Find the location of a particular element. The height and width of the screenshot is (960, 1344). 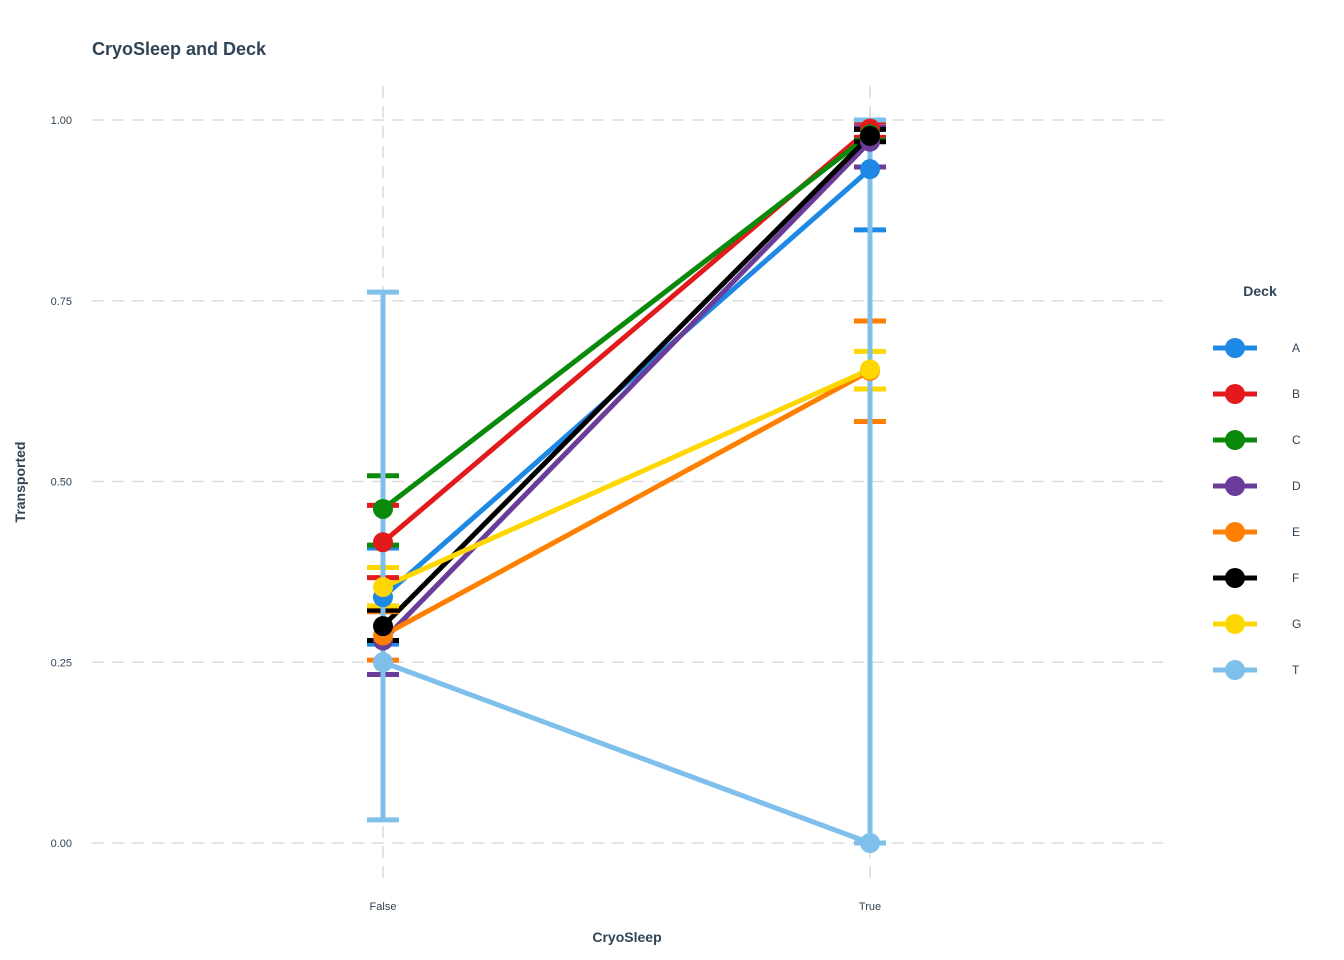

y-axis-ticks: 0.00 0.25 0.50 0.75 1.00 is located at coordinates (61, 482).